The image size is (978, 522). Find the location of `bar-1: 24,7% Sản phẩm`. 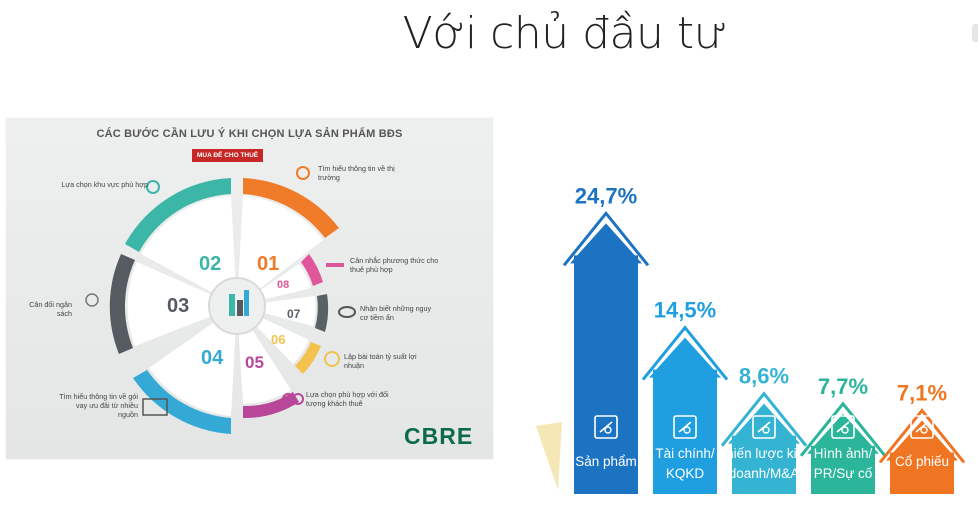

bar-1: 24,7% Sản phẩm is located at coordinates (606, 338).